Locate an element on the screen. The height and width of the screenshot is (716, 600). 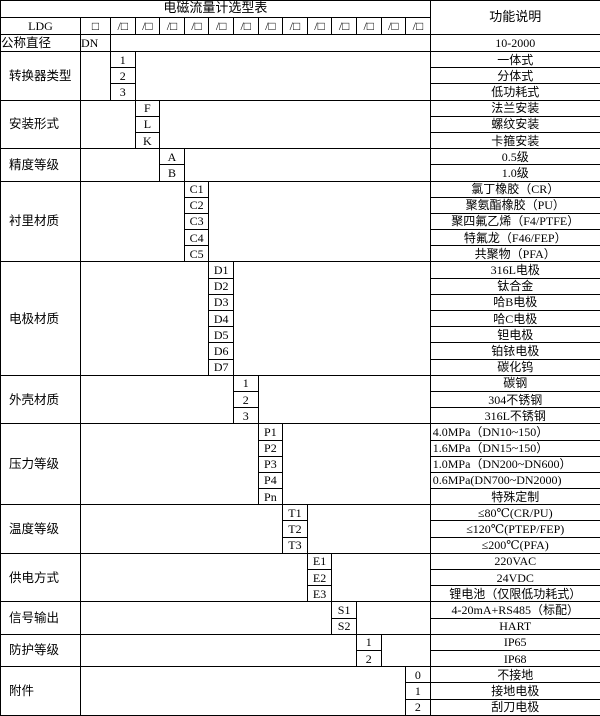
table-row: 附件 0 不接地 is located at coordinates (300, 691).